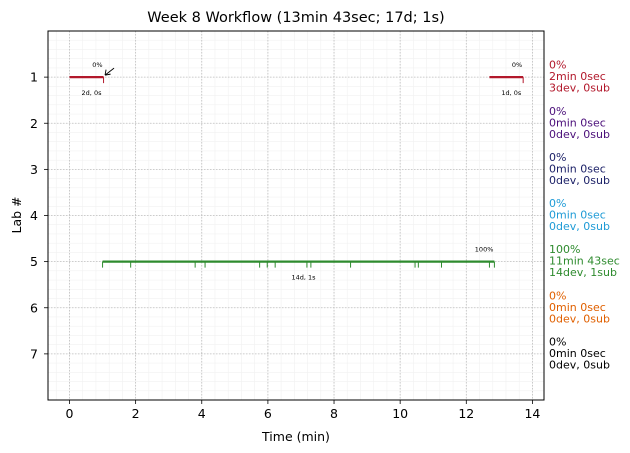 This screenshot has width=630, height=453. What do you see at coordinates (34, 307) in the screenshot?
I see `y-tick-label: 6` at bounding box center [34, 307].